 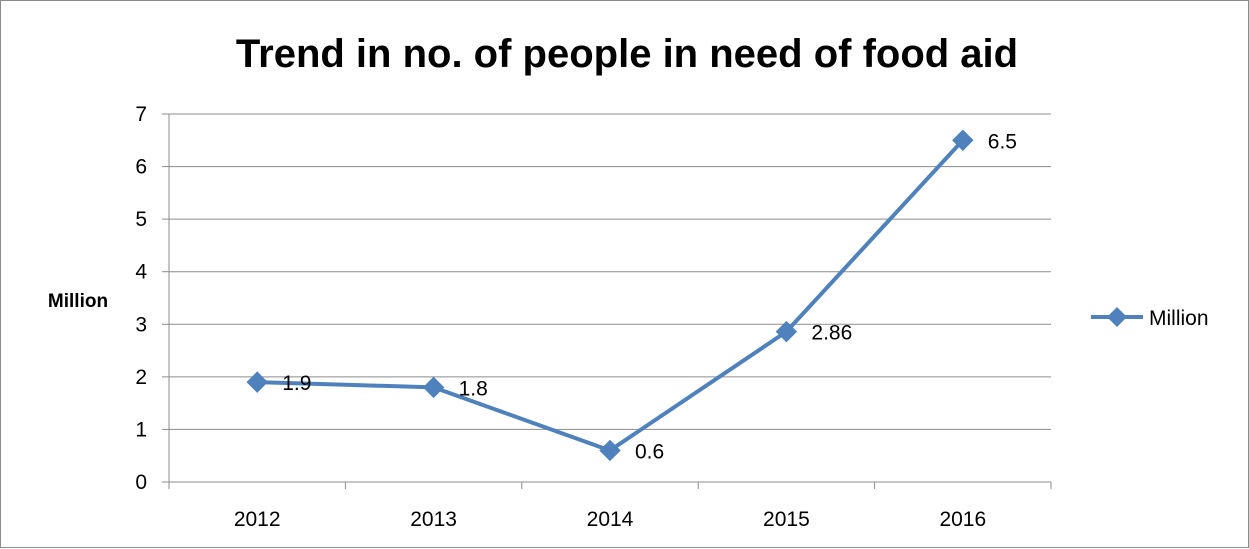 I want to click on y-tick-label-4: 4, so click(x=141, y=272).